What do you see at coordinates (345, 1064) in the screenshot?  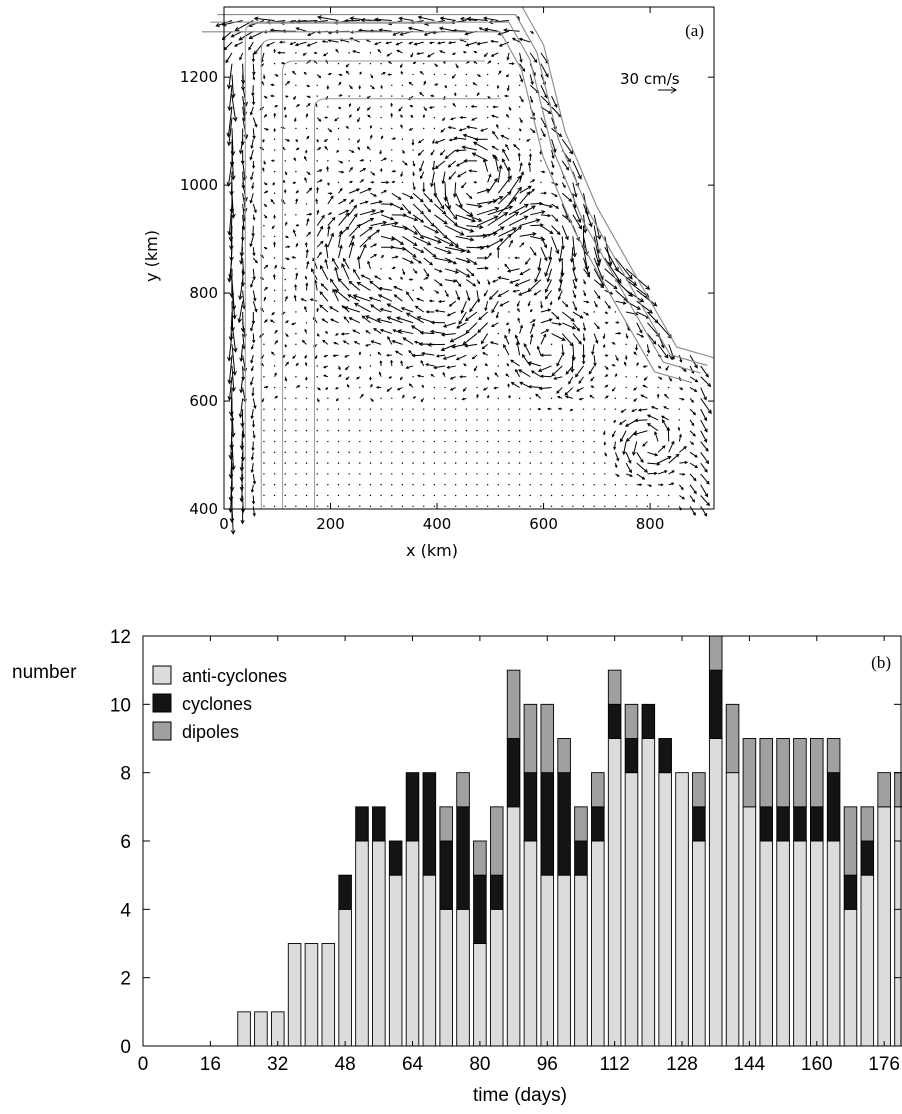 I see `x-tick-label-b-48: 48` at bounding box center [345, 1064].